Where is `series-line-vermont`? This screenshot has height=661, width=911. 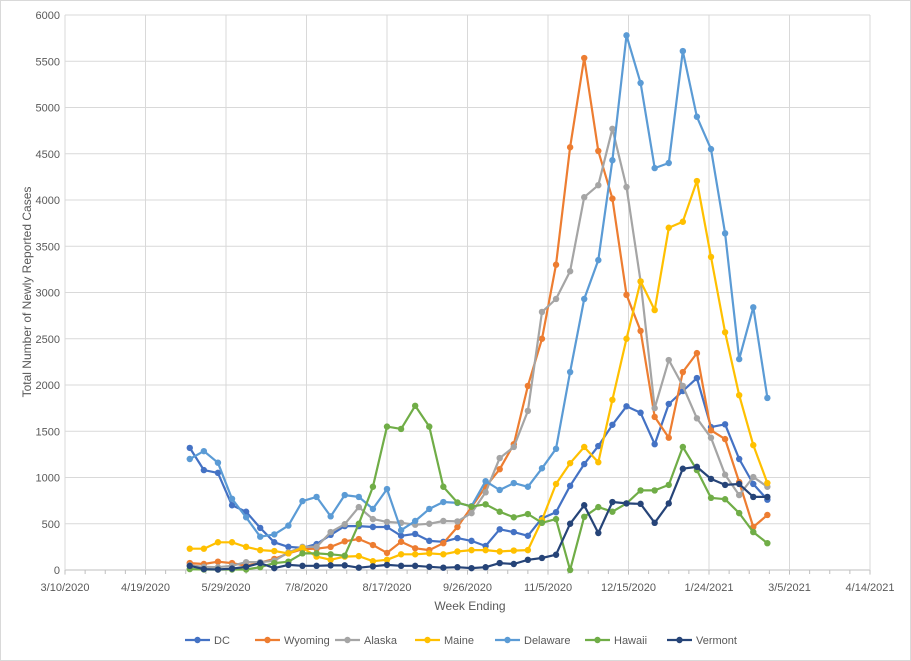 series-line-vermont is located at coordinates (478, 518).